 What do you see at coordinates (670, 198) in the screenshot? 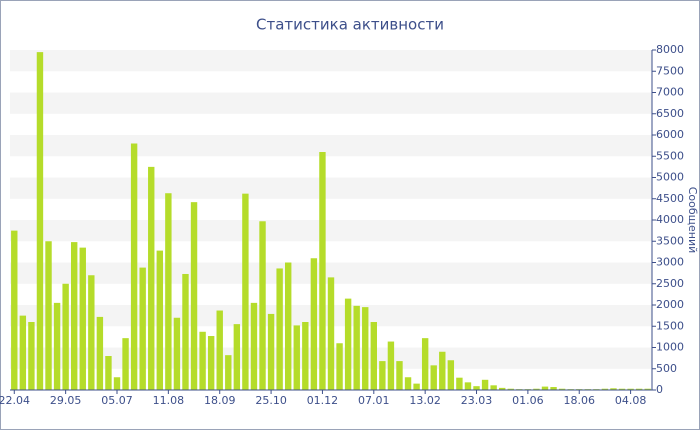
I see `y-tick-label: 4500` at bounding box center [670, 198].